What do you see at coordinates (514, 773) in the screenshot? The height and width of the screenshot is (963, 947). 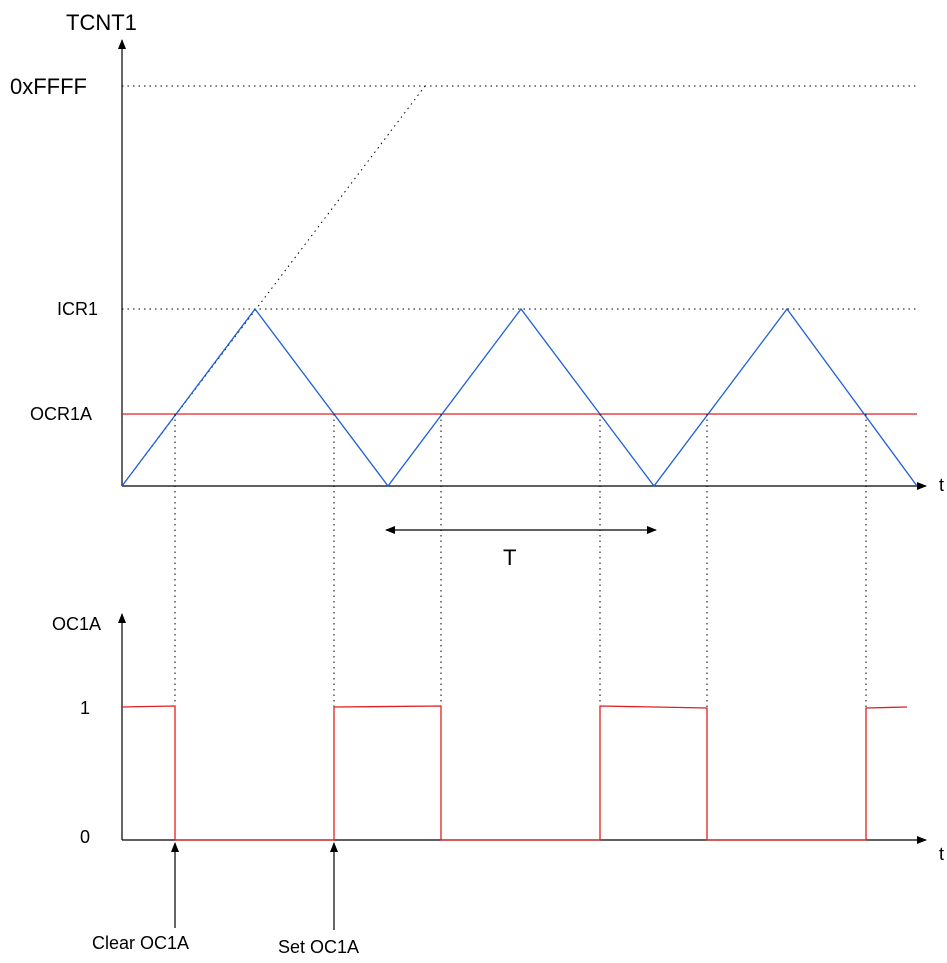 I see `oc1a-output-waveform` at bounding box center [514, 773].